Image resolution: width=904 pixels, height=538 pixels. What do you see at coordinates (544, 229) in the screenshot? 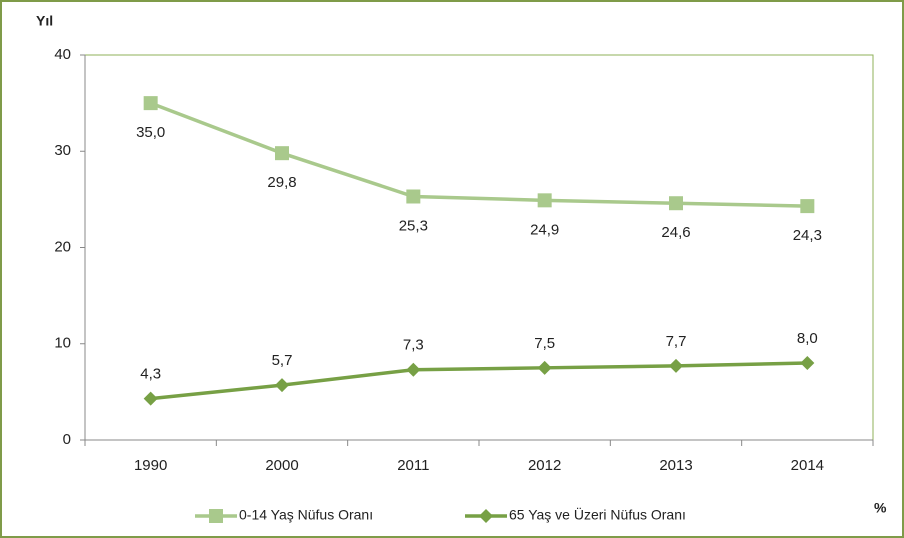
I see `data-label: 24,9` at bounding box center [544, 229].